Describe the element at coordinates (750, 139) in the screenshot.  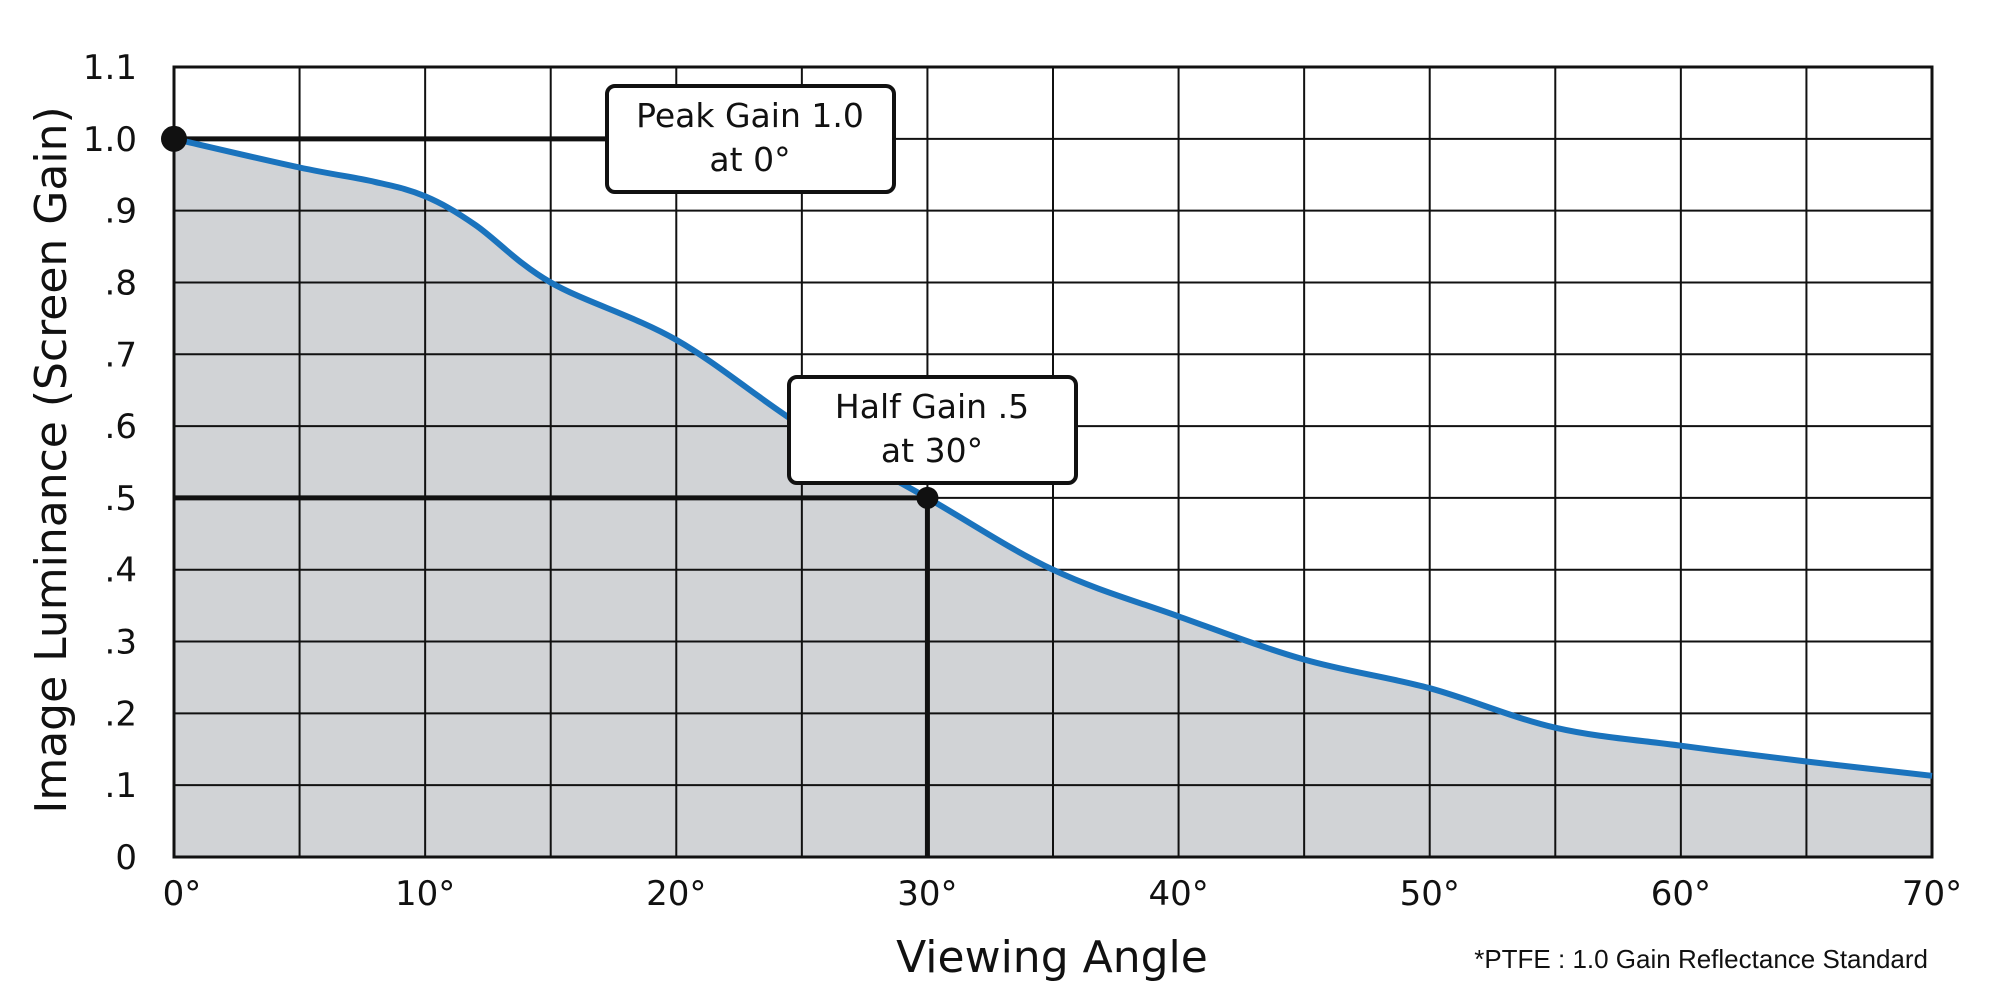
I see `peak-gain-callout: Peak Gain 1.0 at 0°` at that location.